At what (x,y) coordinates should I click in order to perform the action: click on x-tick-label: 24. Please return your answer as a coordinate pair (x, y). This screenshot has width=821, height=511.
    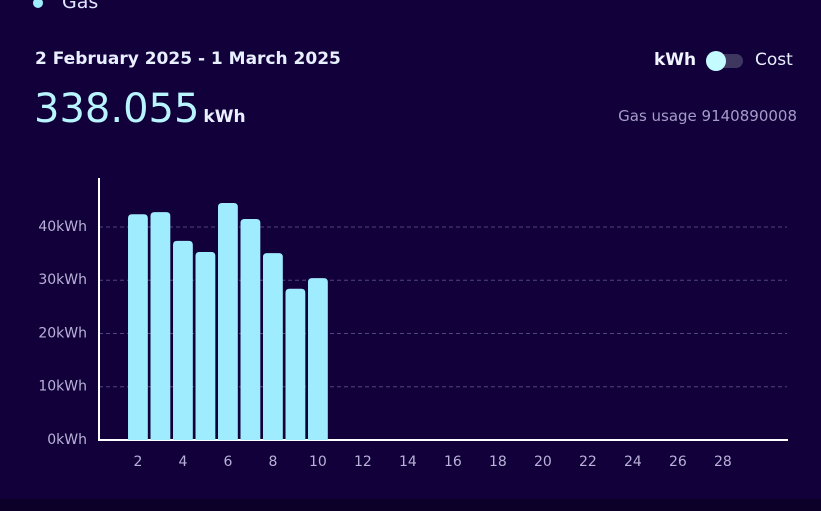
    Looking at the image, I should click on (633, 462).